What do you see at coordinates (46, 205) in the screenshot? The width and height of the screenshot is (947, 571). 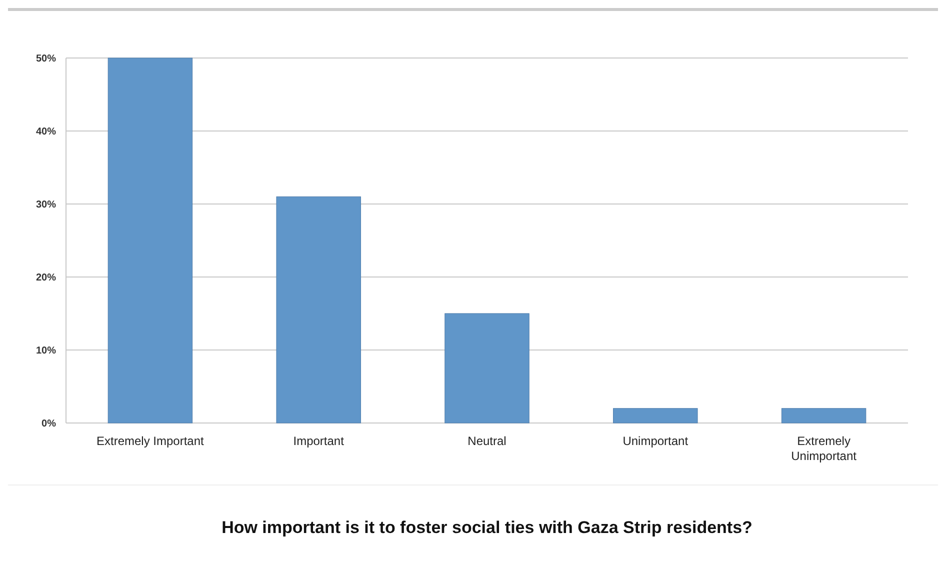 I see `y-tick-label: 30%` at bounding box center [46, 205].